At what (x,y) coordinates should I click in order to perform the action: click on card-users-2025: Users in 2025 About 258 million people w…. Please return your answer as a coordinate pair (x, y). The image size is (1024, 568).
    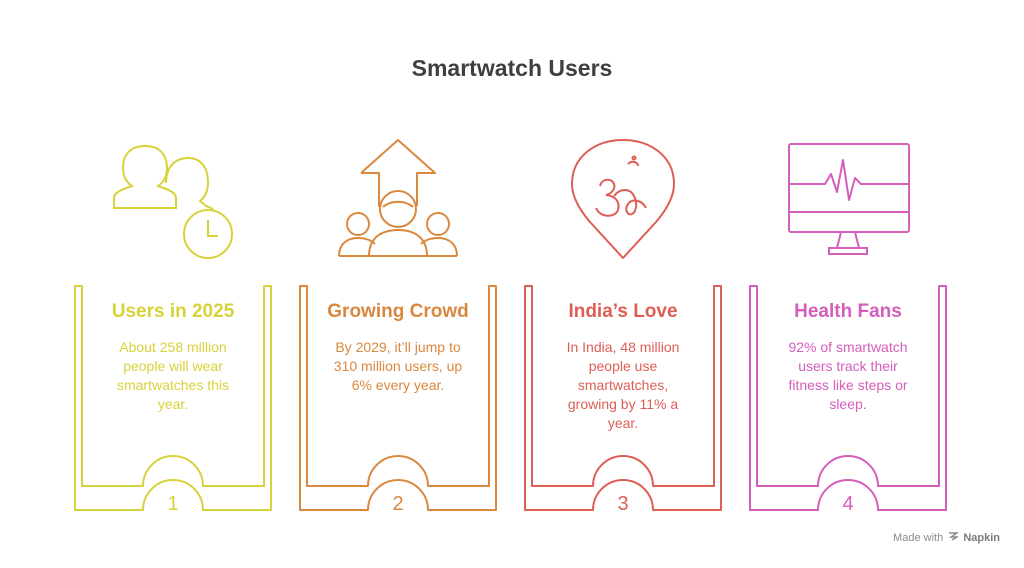
    Looking at the image, I should click on (173, 343).